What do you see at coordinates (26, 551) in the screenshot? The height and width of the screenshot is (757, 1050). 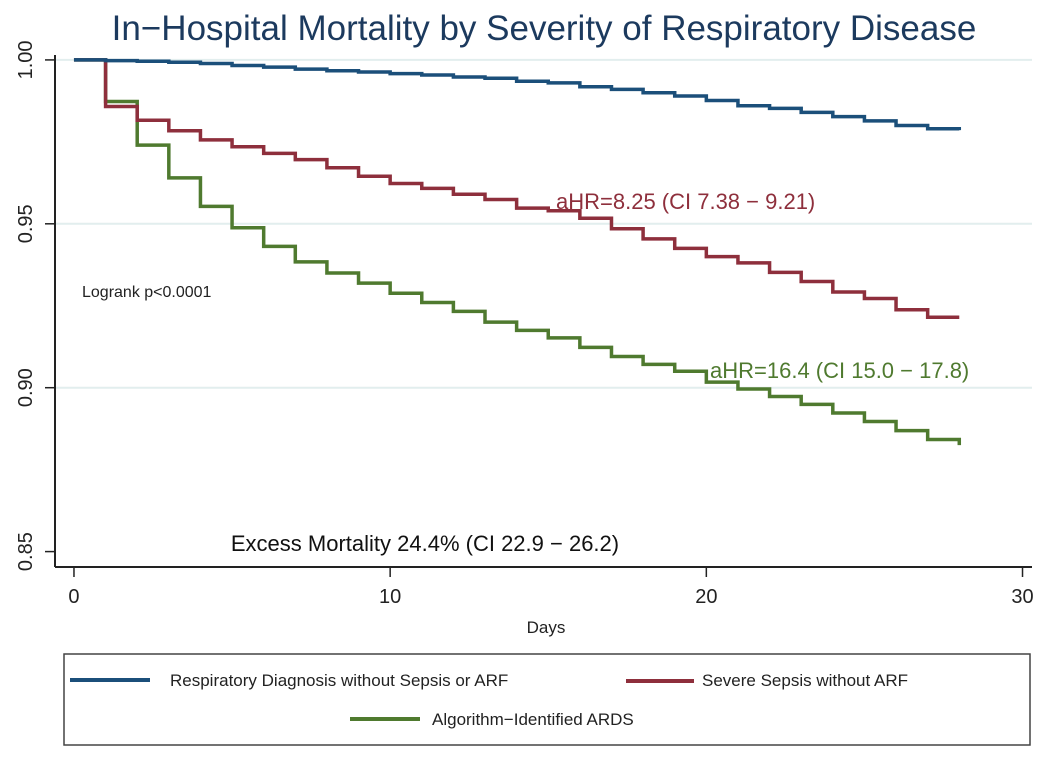 I see `y-tick-label: 0.85` at bounding box center [26, 551].